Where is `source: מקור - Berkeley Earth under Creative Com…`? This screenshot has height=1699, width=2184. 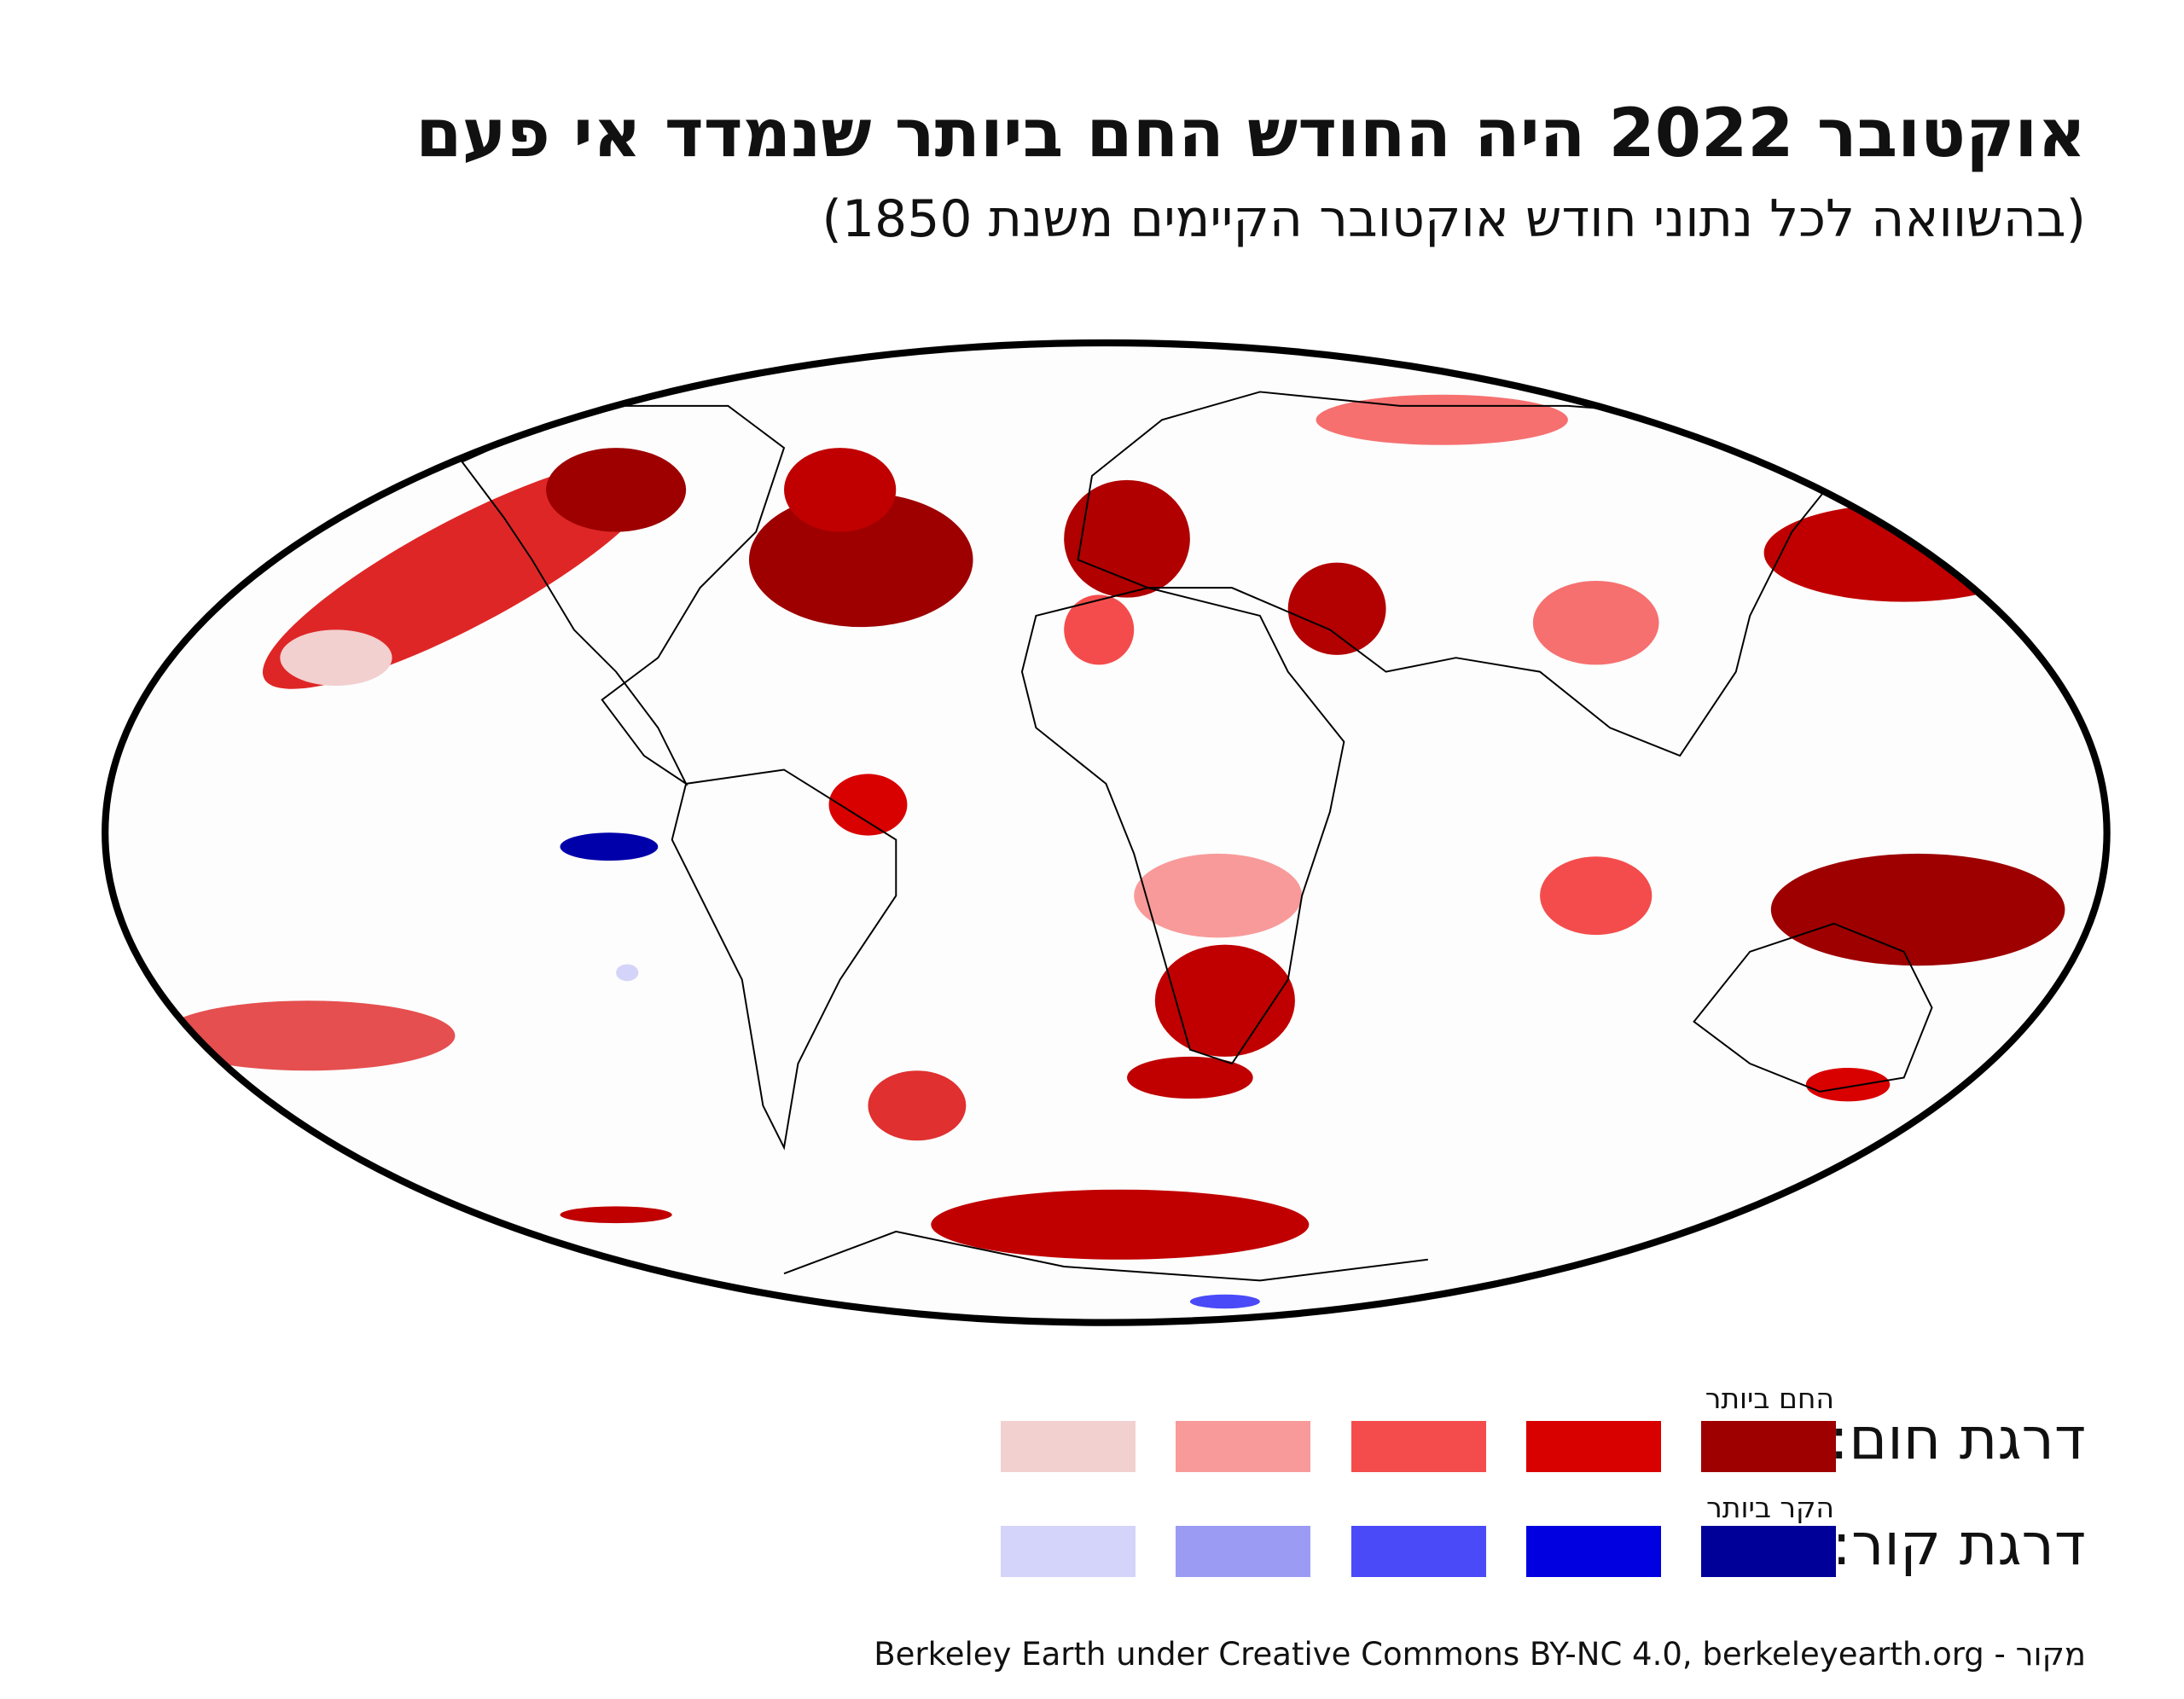
source: מקור - Berkeley Earth under Creative Com… is located at coordinates (1480, 1654).